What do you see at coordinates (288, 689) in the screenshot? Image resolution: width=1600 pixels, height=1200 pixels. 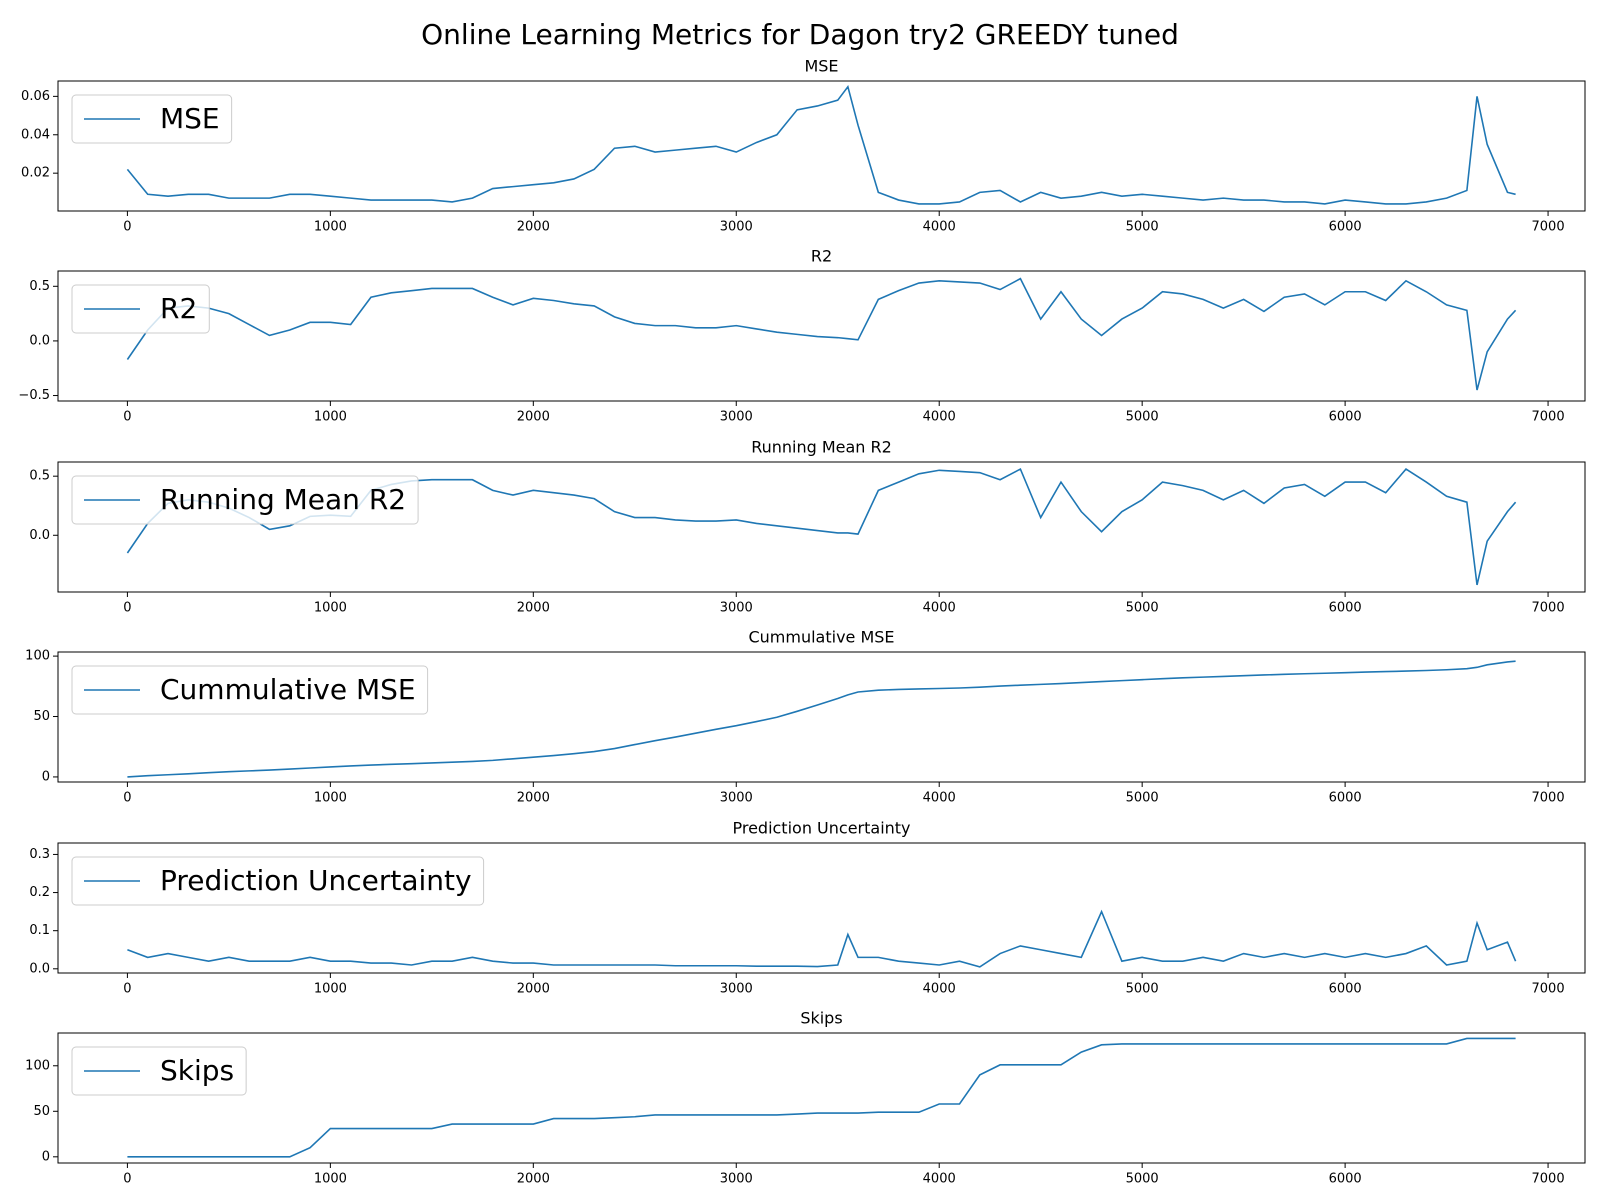 I see `legend-label: Cummulative MSE` at bounding box center [288, 689].